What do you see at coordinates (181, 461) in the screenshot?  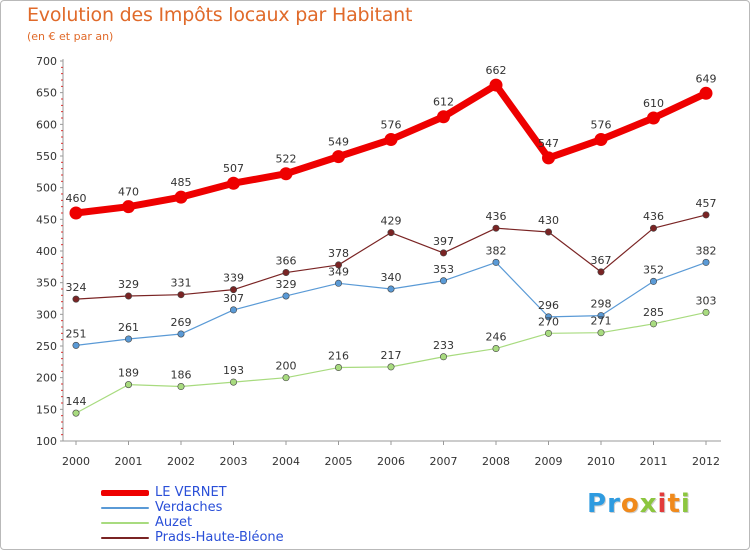 I see `x-tick-label: 2002` at bounding box center [181, 461].